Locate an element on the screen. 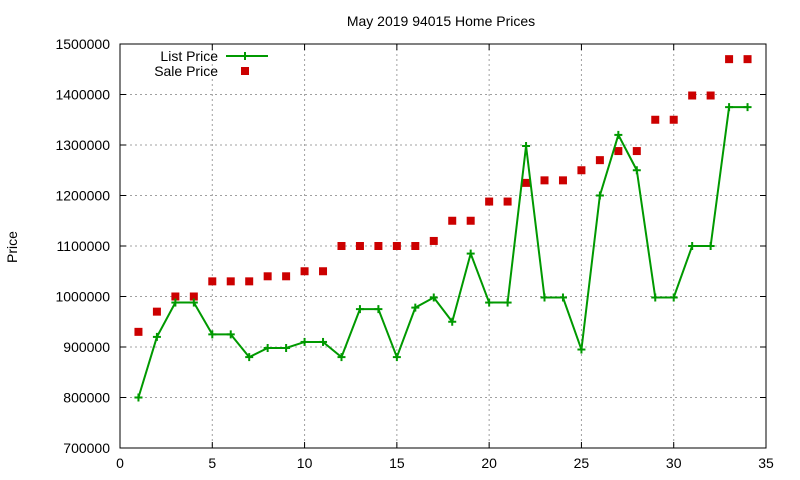  legend-marker-list-price is located at coordinates (245, 56).